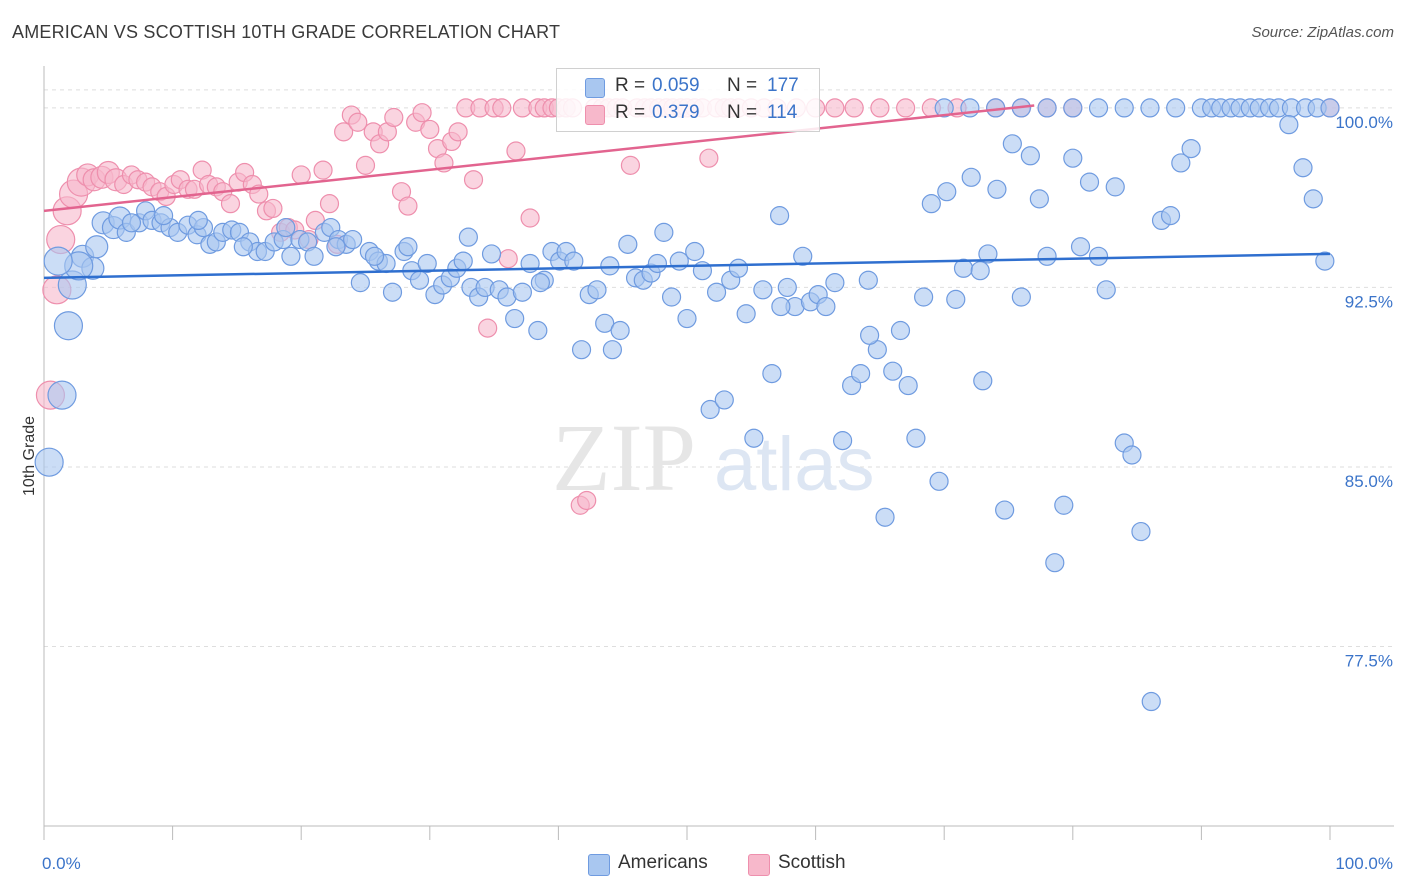  Describe the element at coordinates (599, 865) in the screenshot. I see `americans-legend-swatch` at that location.